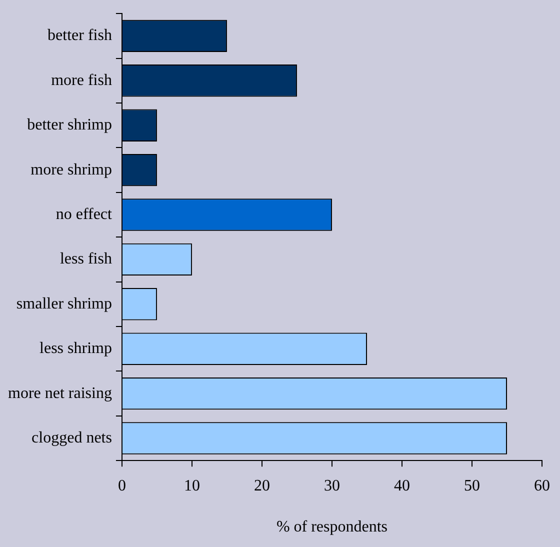 The height and width of the screenshot is (547, 560). What do you see at coordinates (71, 169) in the screenshot?
I see `y-tick-label: more shrimp` at bounding box center [71, 169].